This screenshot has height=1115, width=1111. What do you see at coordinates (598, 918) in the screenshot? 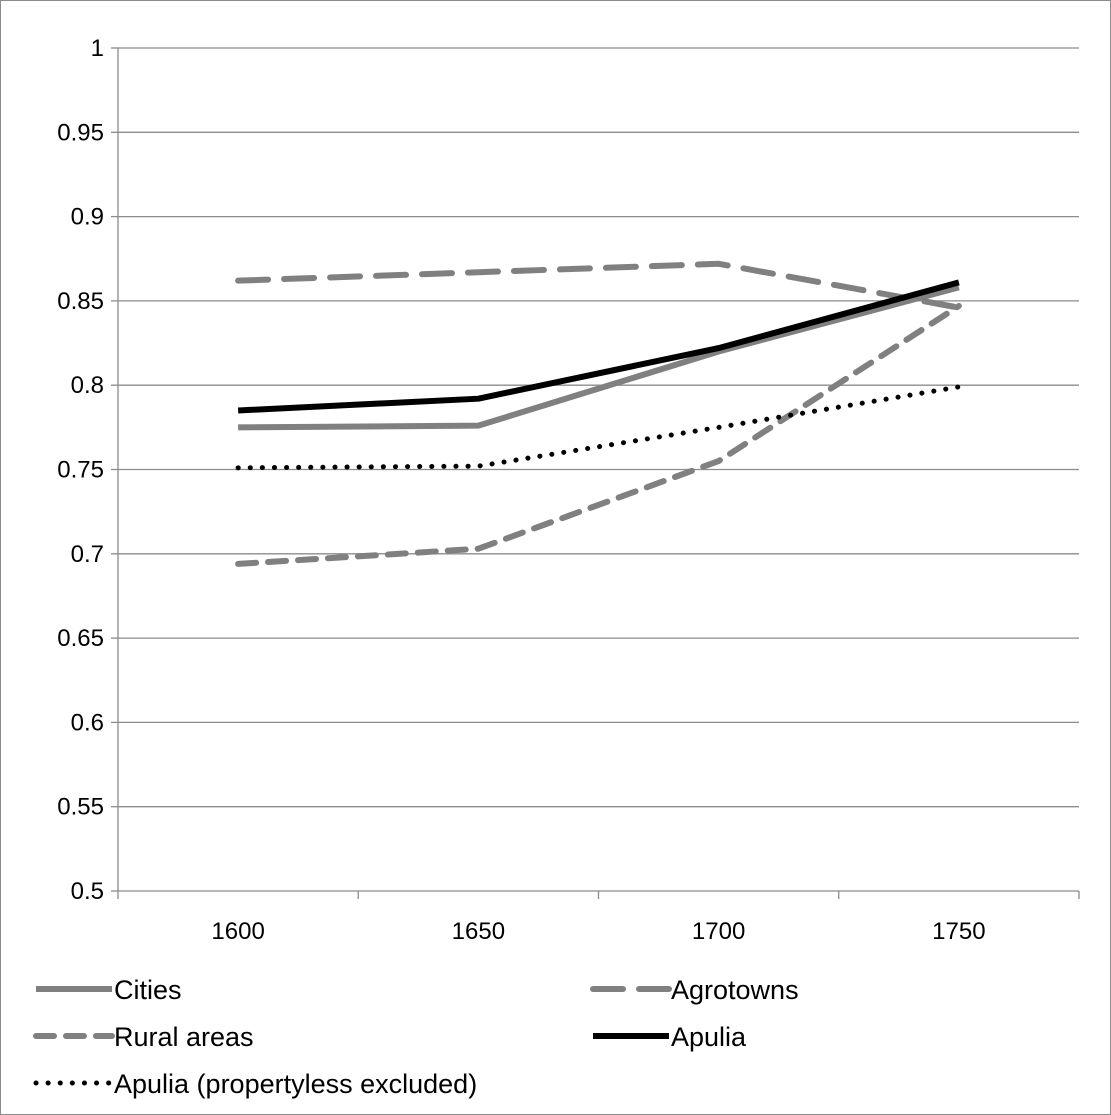
I see `x-axis-labels: 1600 1650 1700 1750` at bounding box center [598, 918].